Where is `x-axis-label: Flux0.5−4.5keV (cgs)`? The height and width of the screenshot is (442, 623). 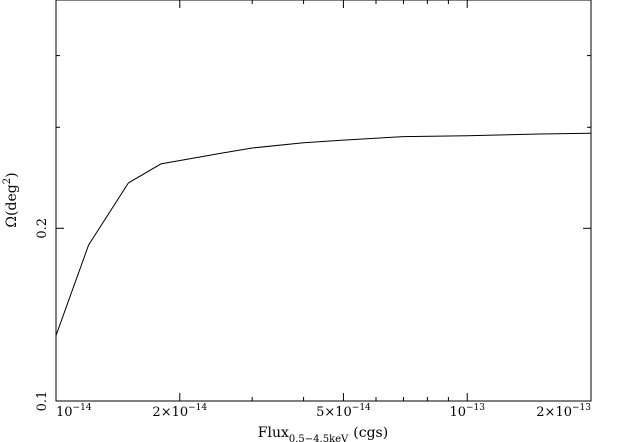
x-axis-label: Flux0.5−4.5keV (cgs) is located at coordinates (323, 433).